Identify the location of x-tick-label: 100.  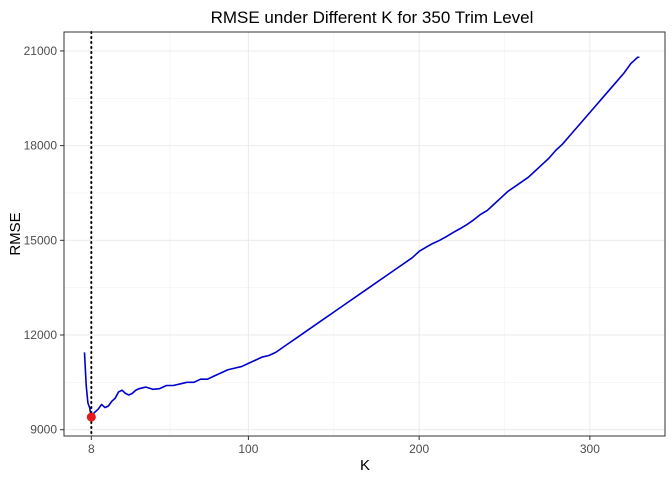
(248, 449).